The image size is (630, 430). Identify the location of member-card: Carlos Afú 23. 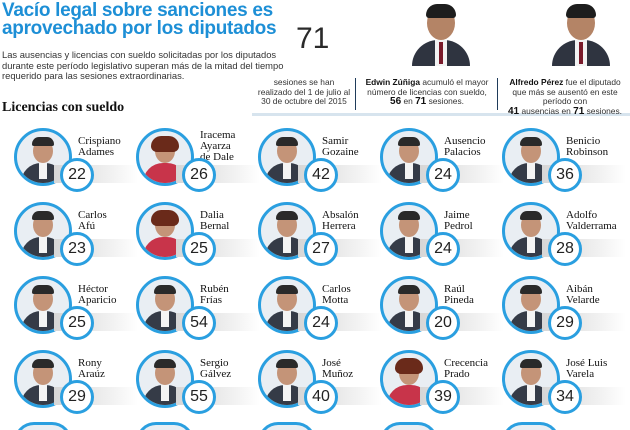
(76, 237).